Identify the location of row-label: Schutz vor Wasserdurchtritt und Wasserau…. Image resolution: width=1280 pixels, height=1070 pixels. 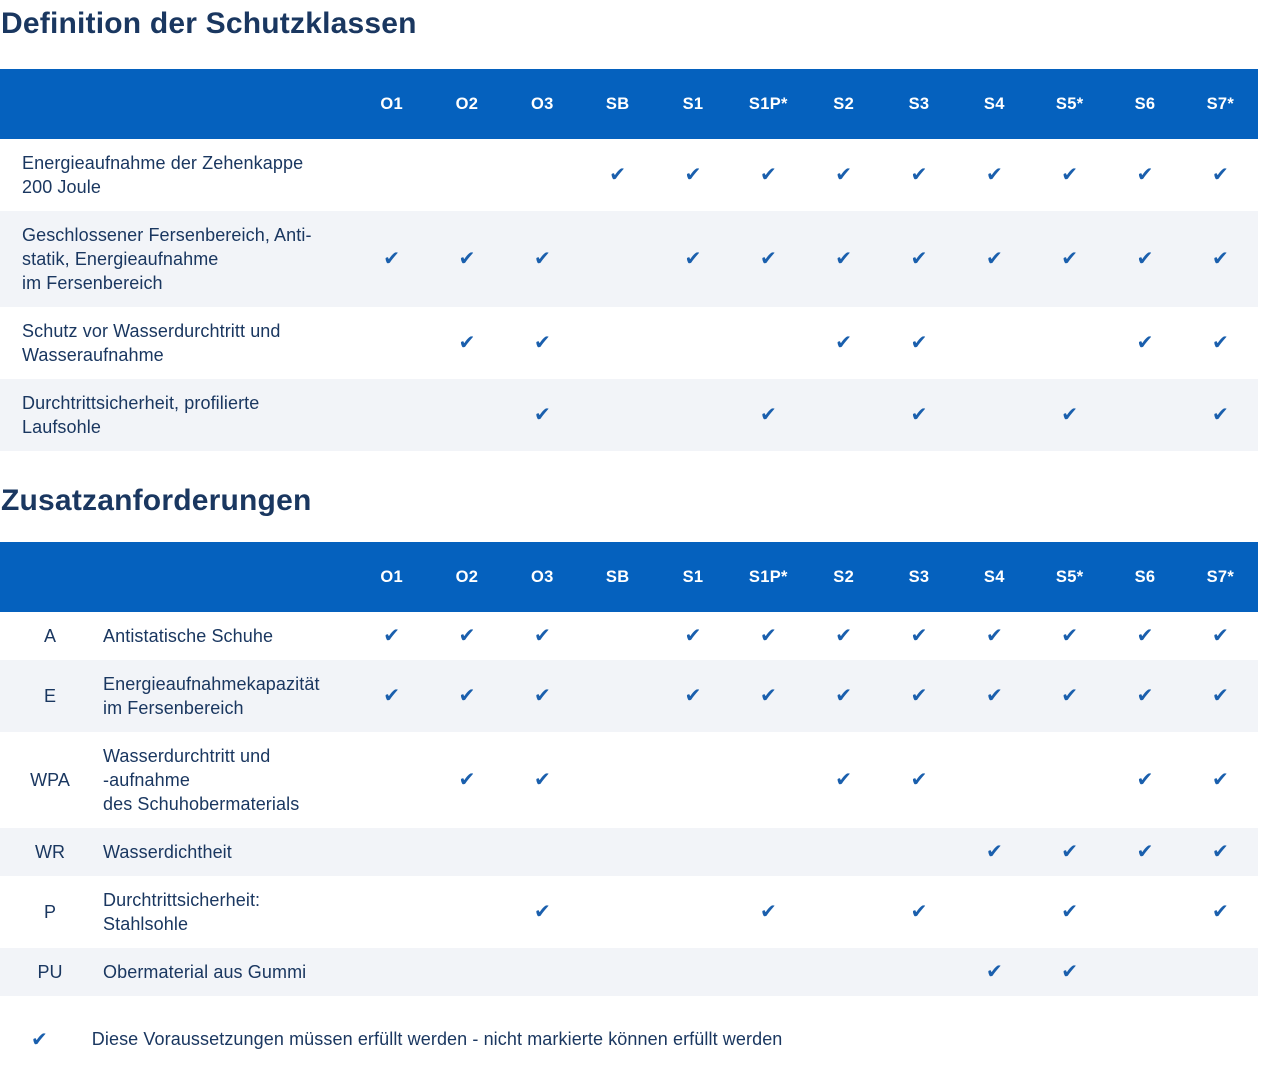
(151, 343).